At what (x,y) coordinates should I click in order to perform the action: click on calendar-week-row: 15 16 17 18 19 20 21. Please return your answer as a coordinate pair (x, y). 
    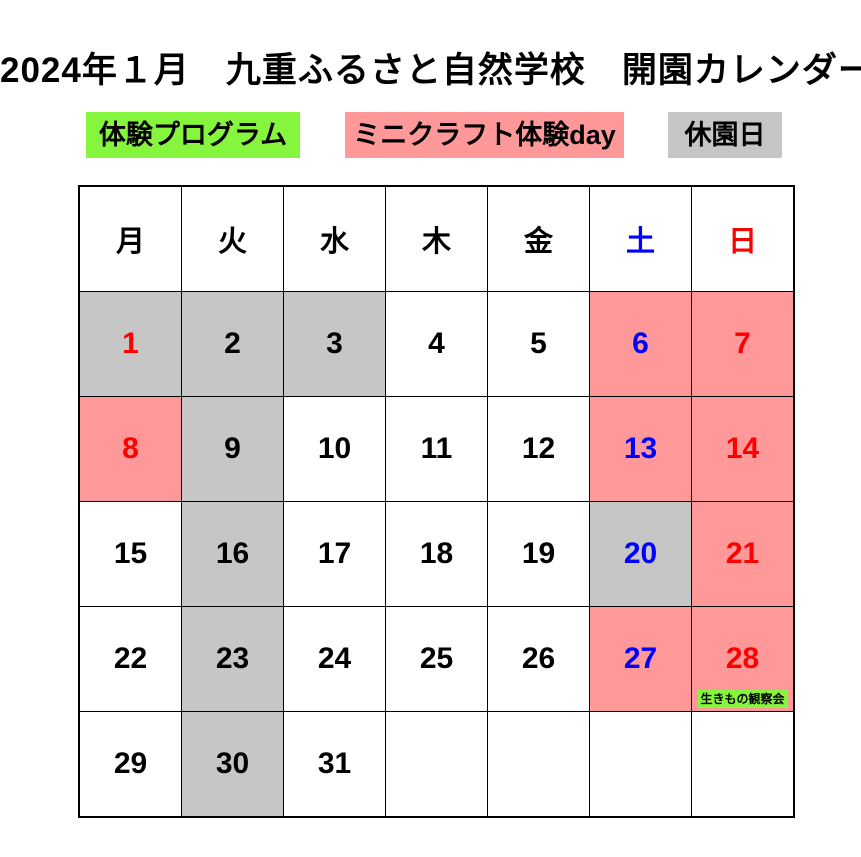
    Looking at the image, I should click on (436, 554).